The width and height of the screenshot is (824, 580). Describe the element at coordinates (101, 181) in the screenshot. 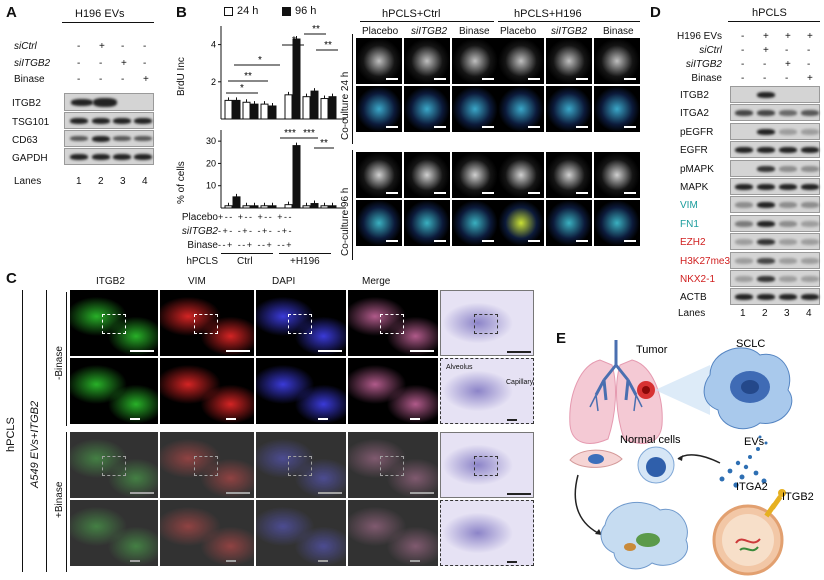

I see `panel-a-lane-2: 2` at that location.